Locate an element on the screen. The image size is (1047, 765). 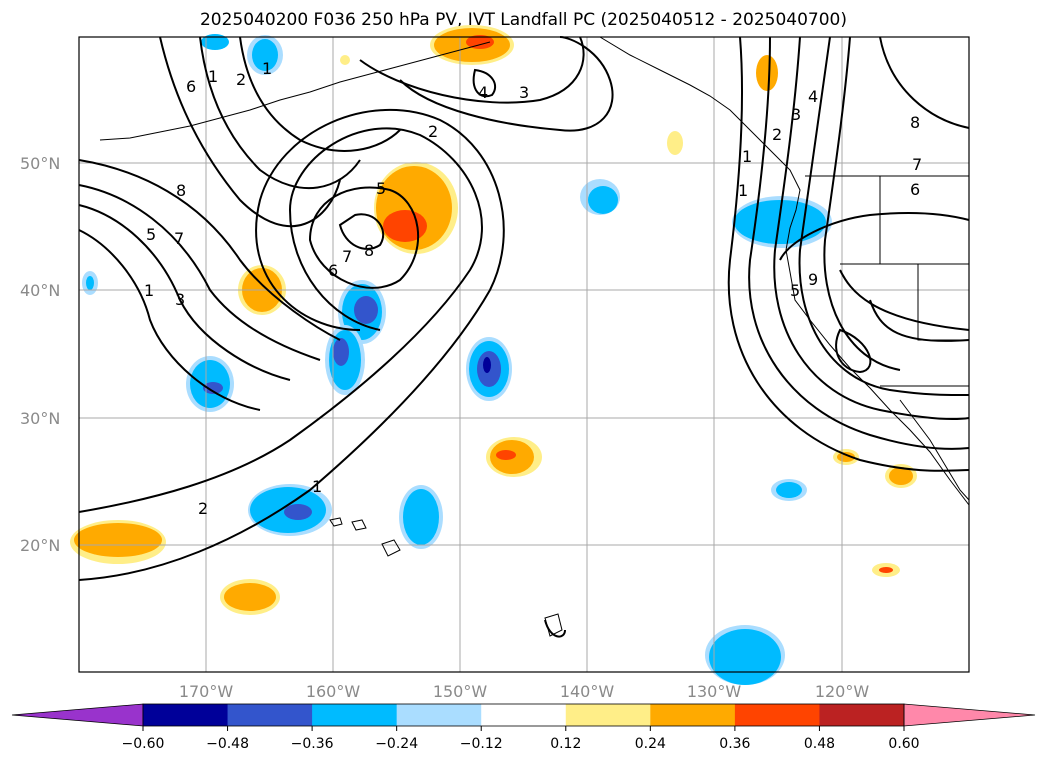
colorbar-tick-label: 0.48 is located at coordinates (819, 744).